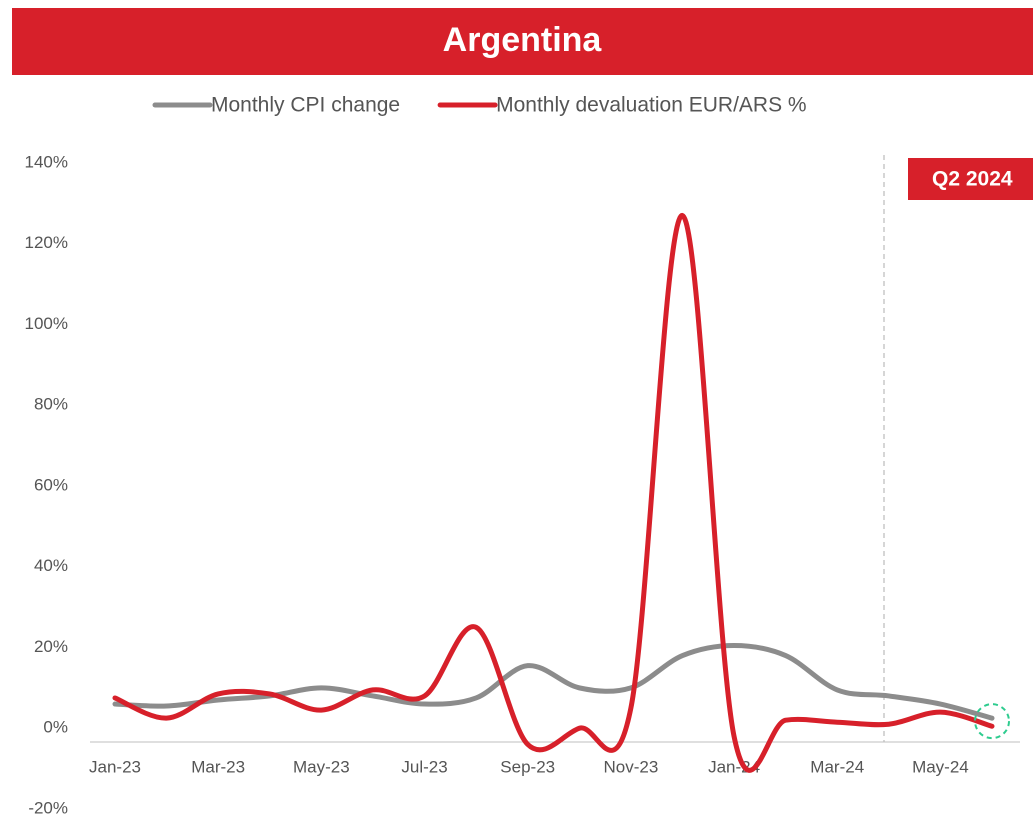 This screenshot has width=1033, height=821. What do you see at coordinates (940, 766) in the screenshot?
I see `x-tick-label: May-24` at bounding box center [940, 766].